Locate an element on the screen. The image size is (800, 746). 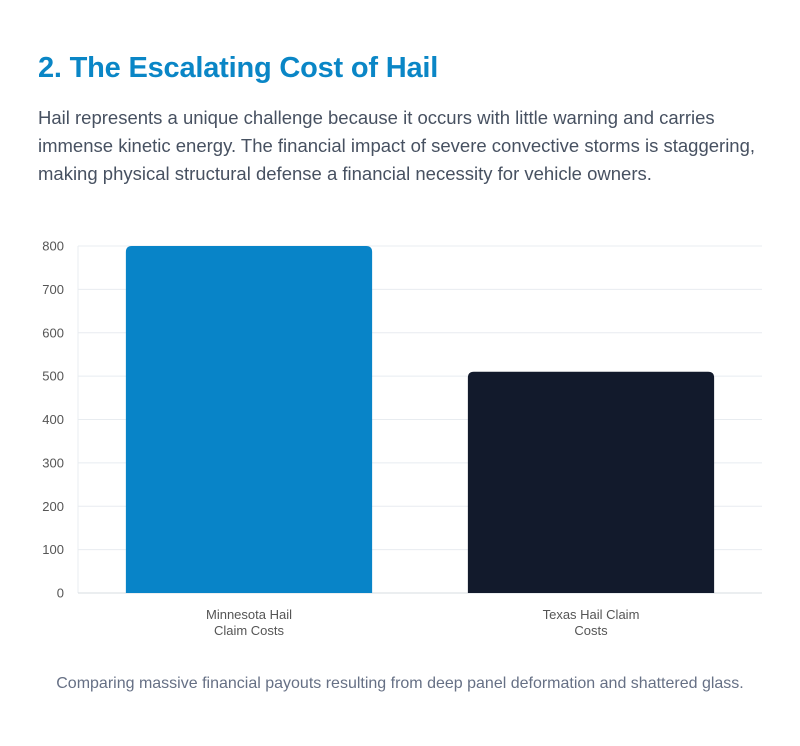
x-category-label: Minnesota Hail Claim Costs is located at coordinates (249, 622).